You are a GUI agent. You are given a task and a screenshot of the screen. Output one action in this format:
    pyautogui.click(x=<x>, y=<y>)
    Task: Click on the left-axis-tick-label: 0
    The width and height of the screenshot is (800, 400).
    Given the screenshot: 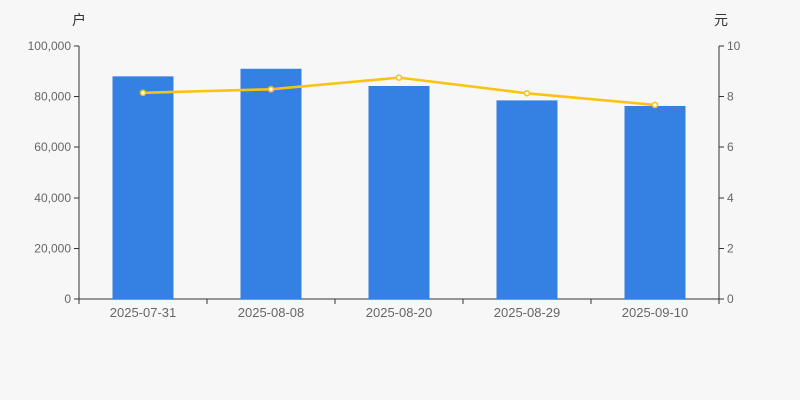 What is the action you would take?
    pyautogui.click(x=67, y=299)
    